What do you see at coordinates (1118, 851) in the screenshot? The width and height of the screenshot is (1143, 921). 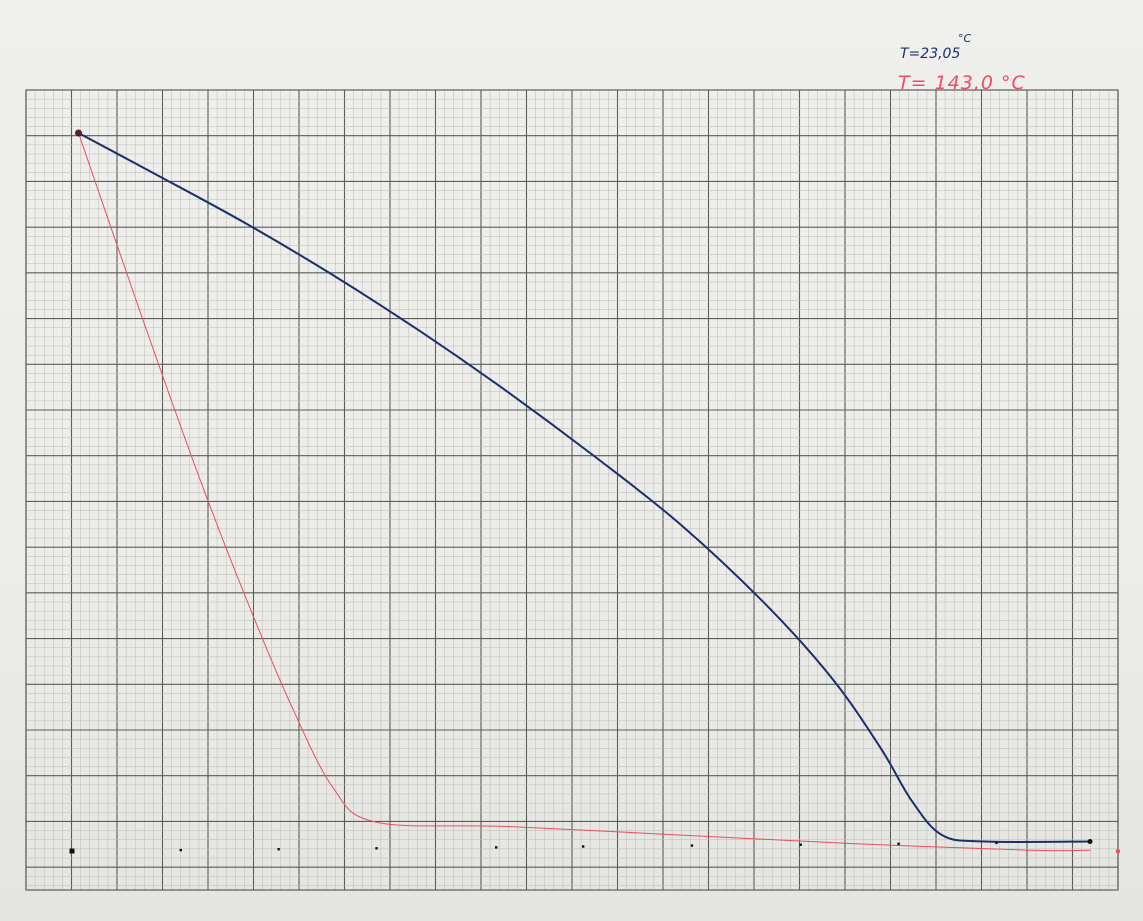 I see `red-end-marker` at bounding box center [1118, 851].